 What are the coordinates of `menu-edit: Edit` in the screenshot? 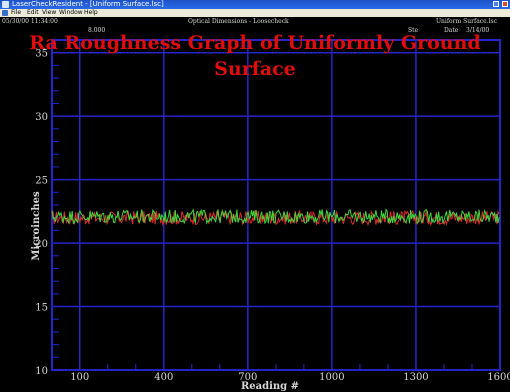 It's located at (33, 12).